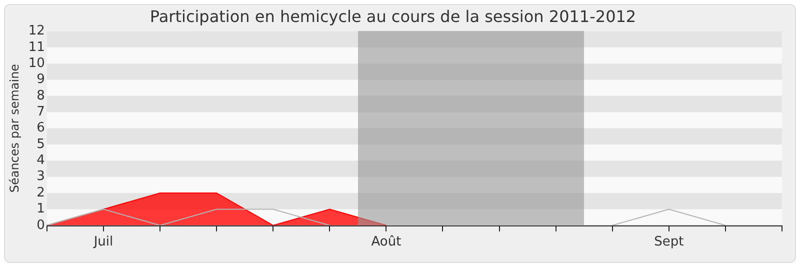 The height and width of the screenshot is (267, 800). Describe the element at coordinates (103, 242) in the screenshot. I see `x-tick-label: Juil` at that location.